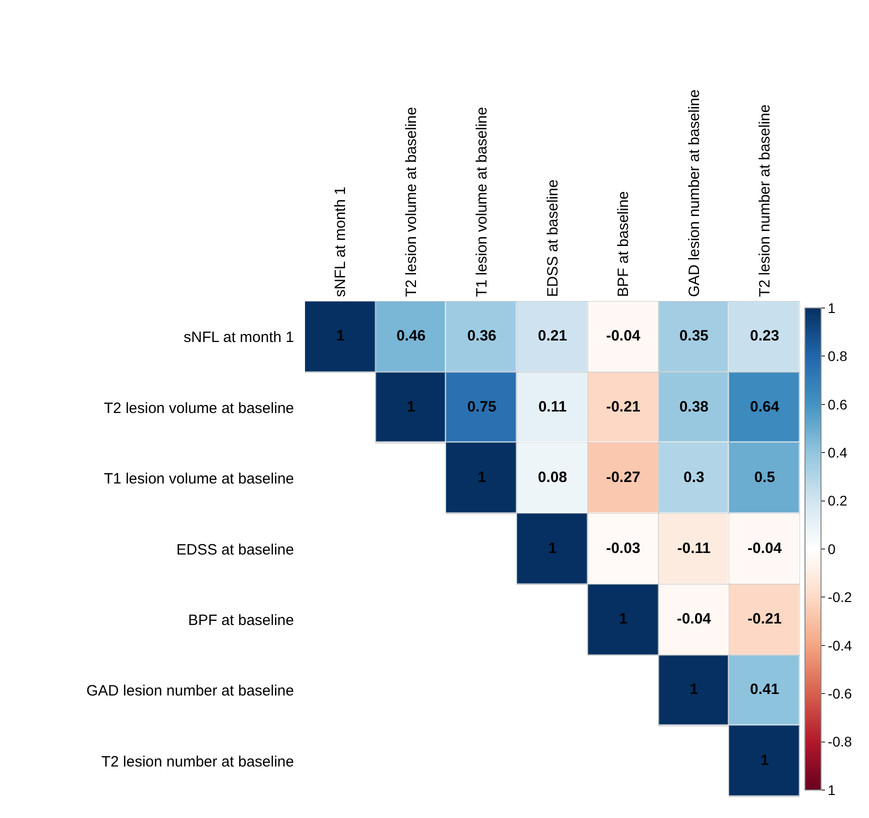  What do you see at coordinates (197, 761) in the screenshot?
I see `y-tick-label: T2 lesion number at baseline` at bounding box center [197, 761].